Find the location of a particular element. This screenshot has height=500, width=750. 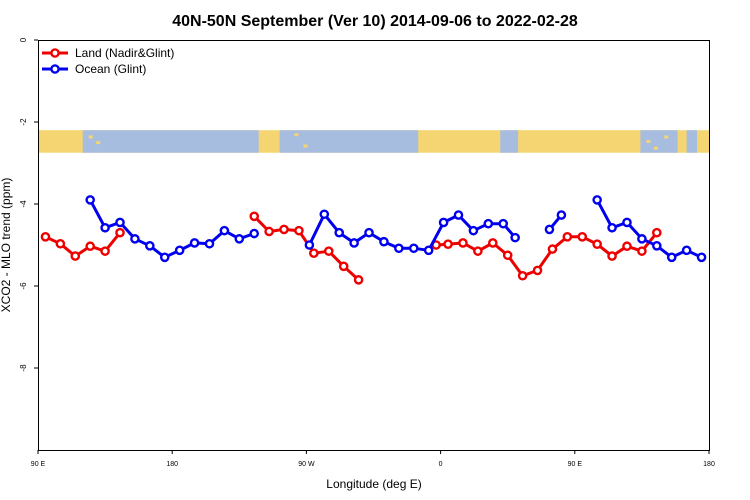

y-axis-label: XCO2 - MLO trend (ppm) is located at coordinates (6, 245).